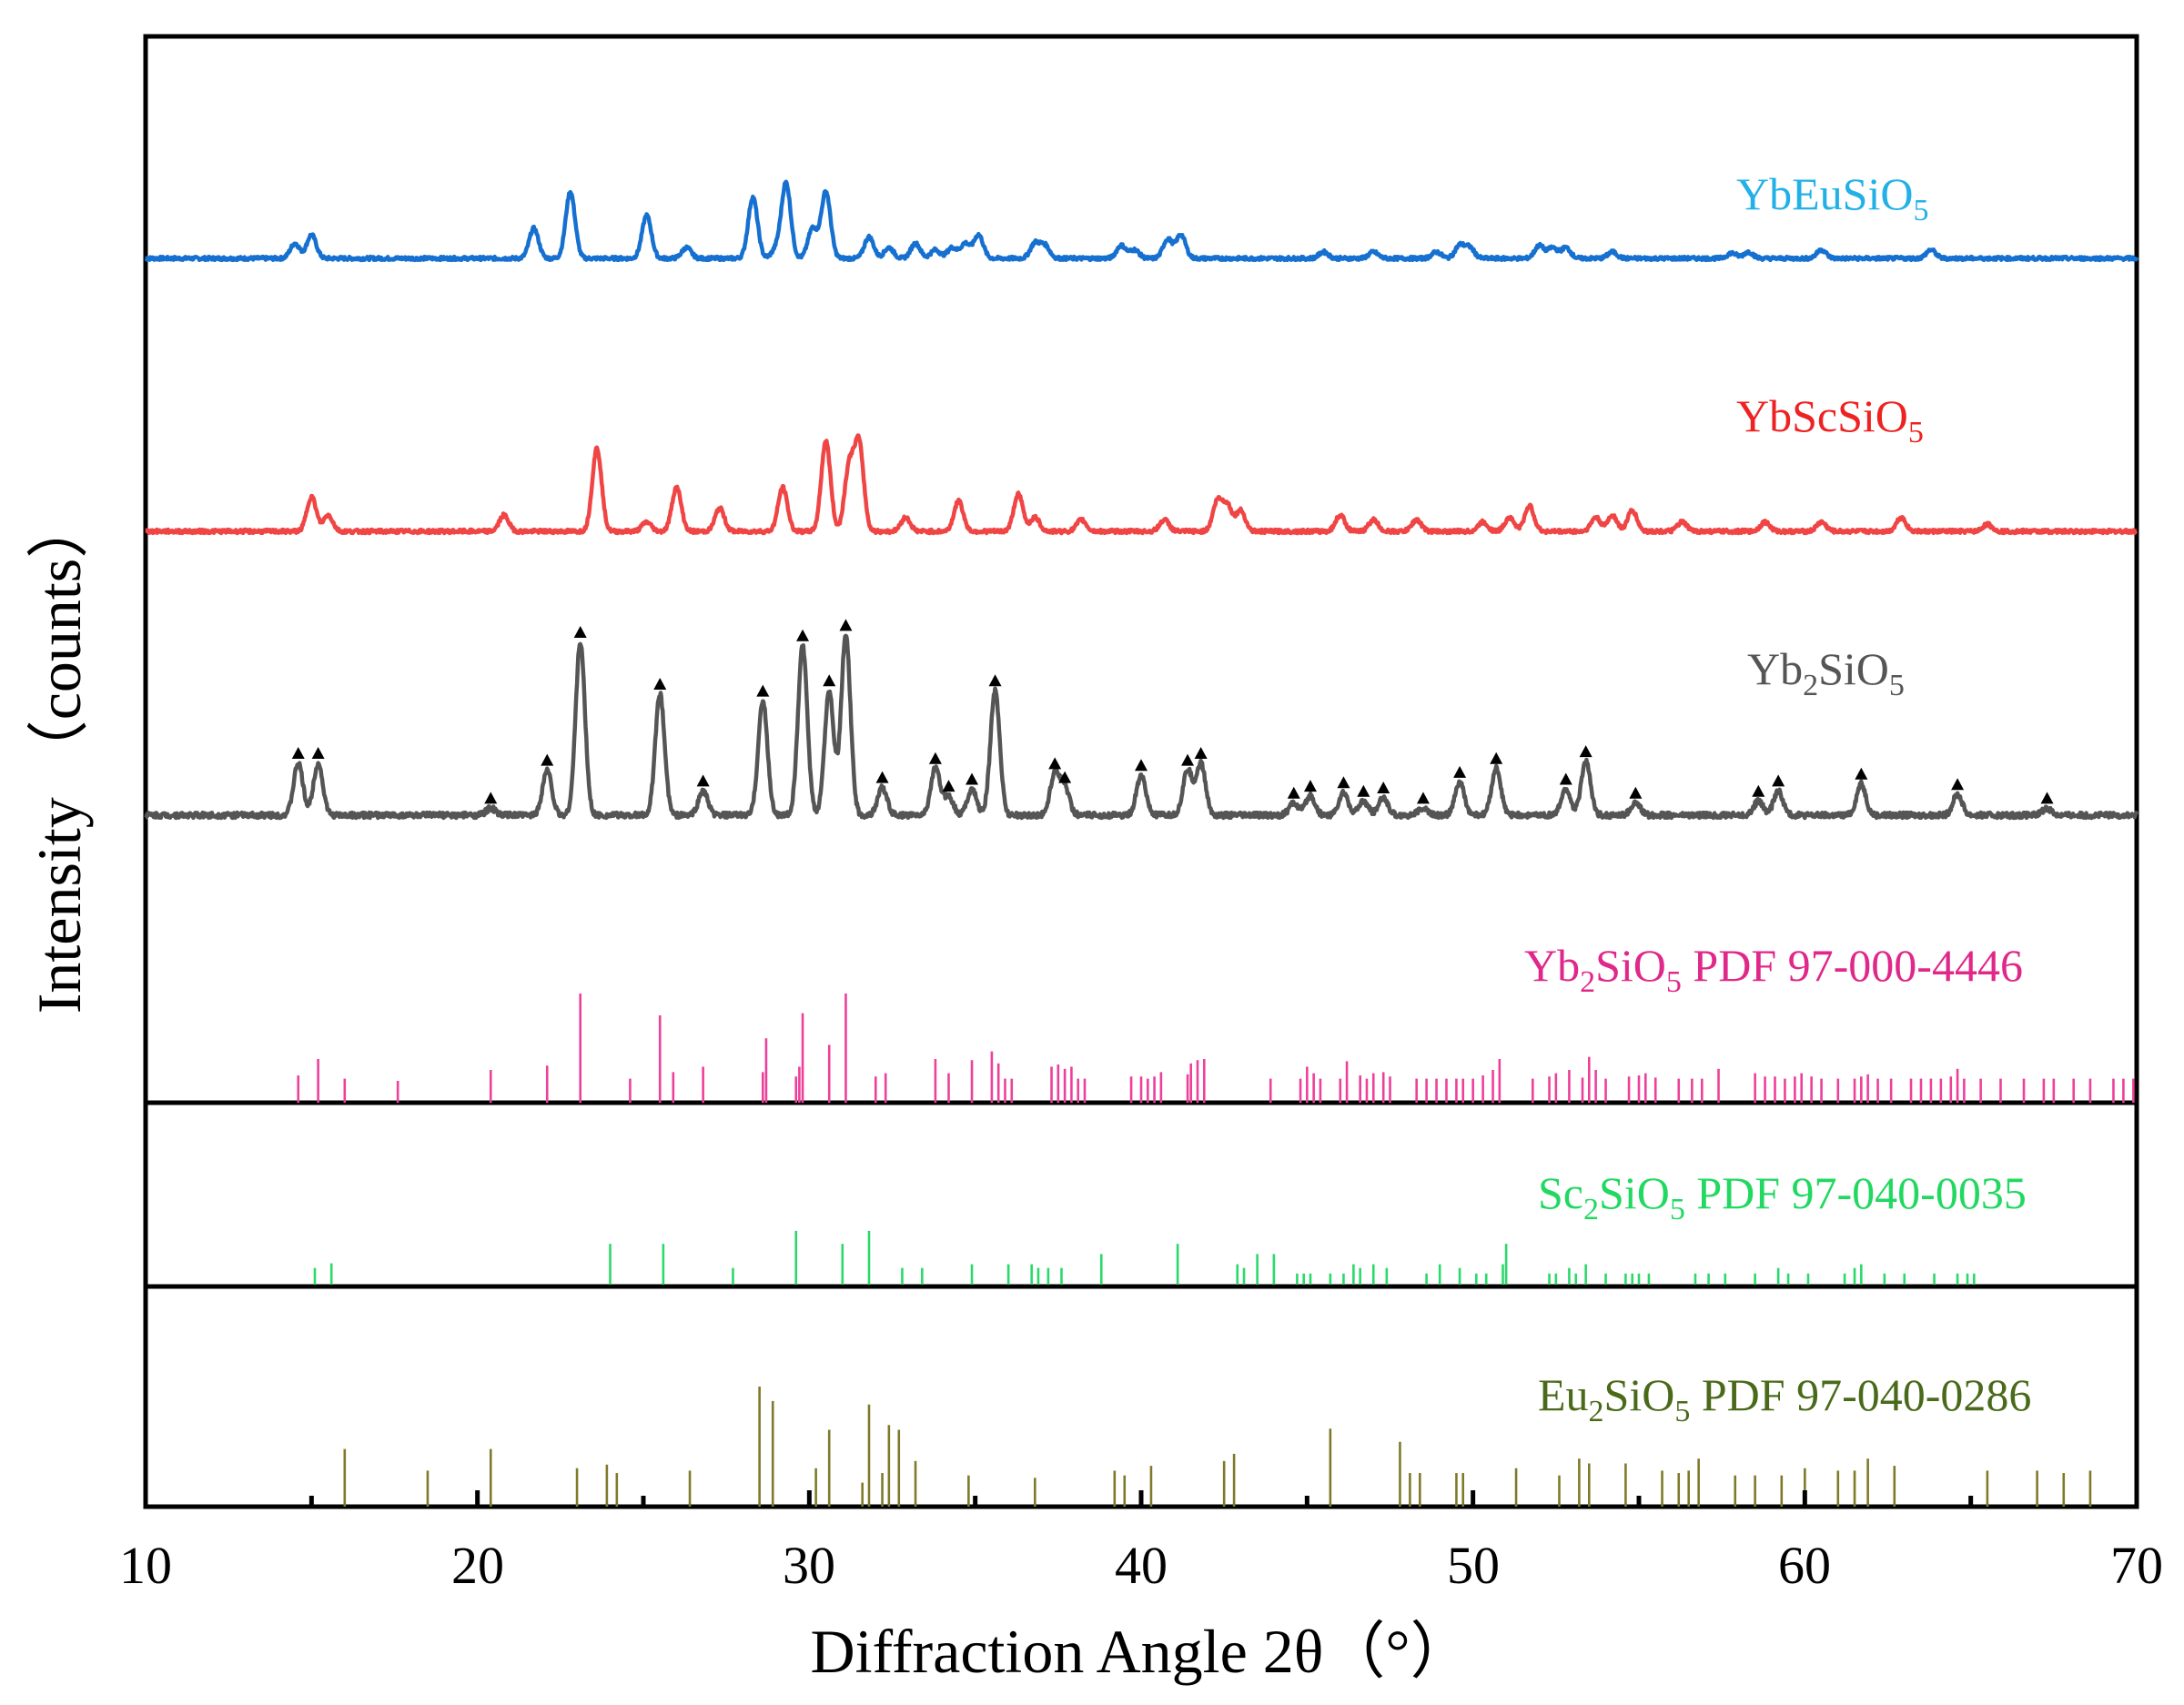 Image resolution: width=2184 pixels, height=1705 pixels. What do you see at coordinates (1141, 484) in the screenshot?
I see `curve-ybscsio5` at bounding box center [1141, 484].